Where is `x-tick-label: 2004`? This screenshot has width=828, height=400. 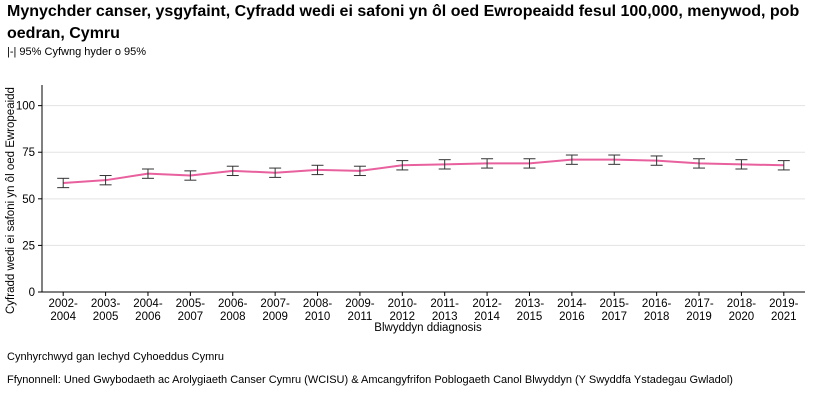 x-tick-label: 2004 is located at coordinates (63, 317).